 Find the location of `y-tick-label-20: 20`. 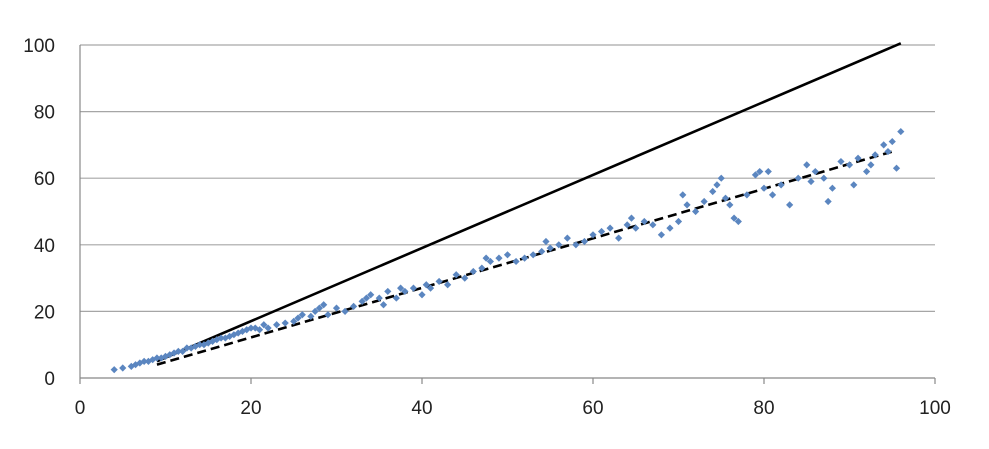

y-tick-label-20: 20 is located at coordinates (44, 312).